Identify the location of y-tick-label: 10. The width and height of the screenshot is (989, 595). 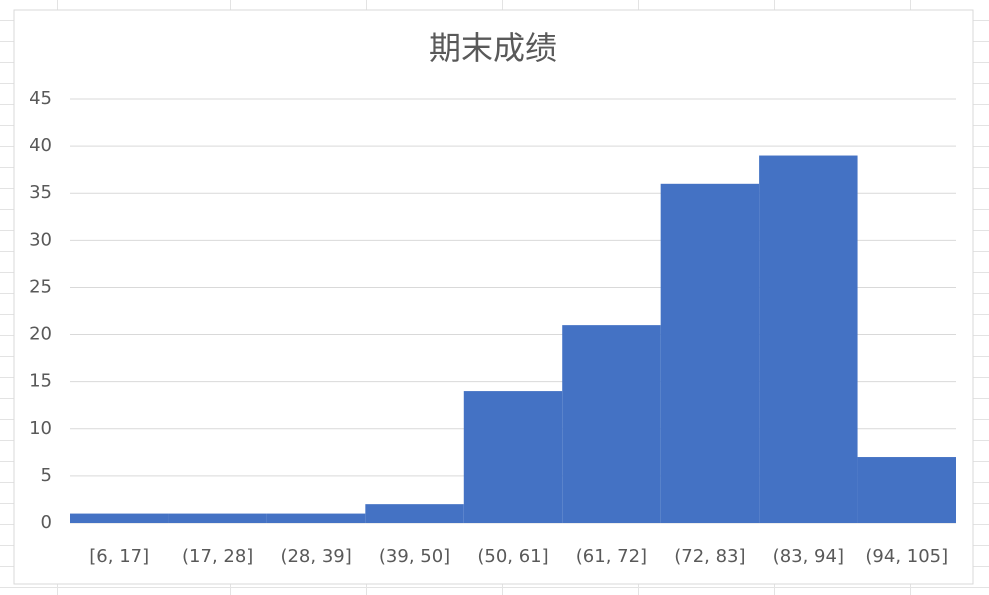
(40, 428).